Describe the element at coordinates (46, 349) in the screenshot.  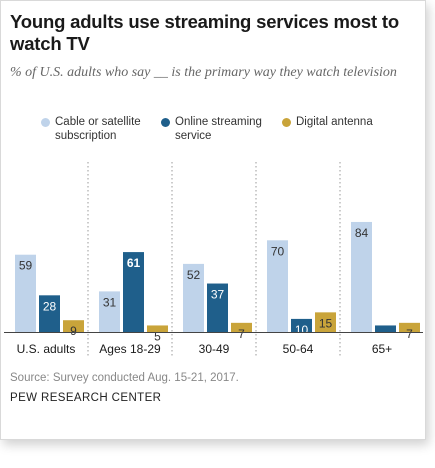
I see `category-label-u-s-adults: U.S. adults` at that location.